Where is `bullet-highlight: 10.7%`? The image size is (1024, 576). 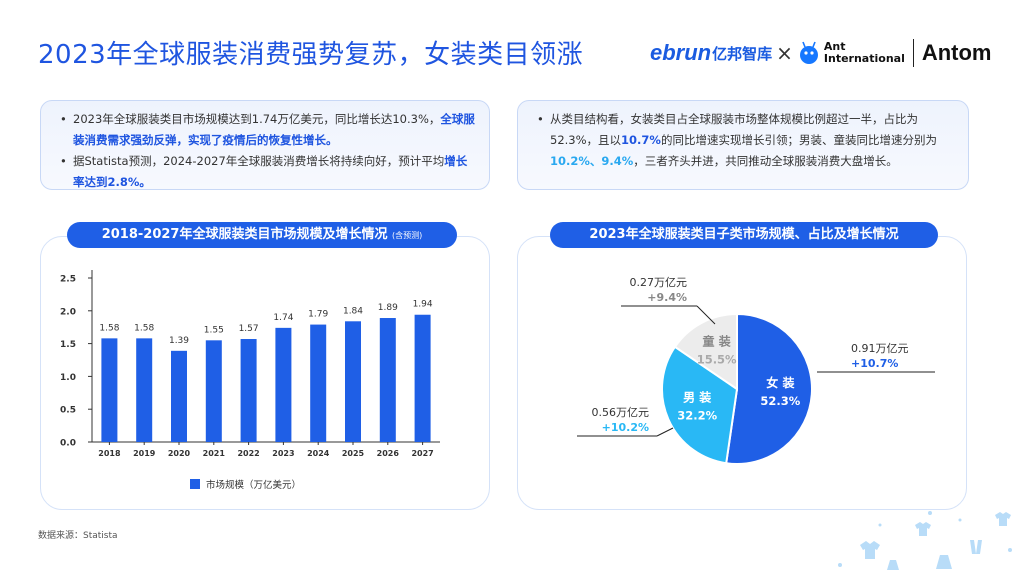
bullet-highlight: 10.7% is located at coordinates (641, 140).